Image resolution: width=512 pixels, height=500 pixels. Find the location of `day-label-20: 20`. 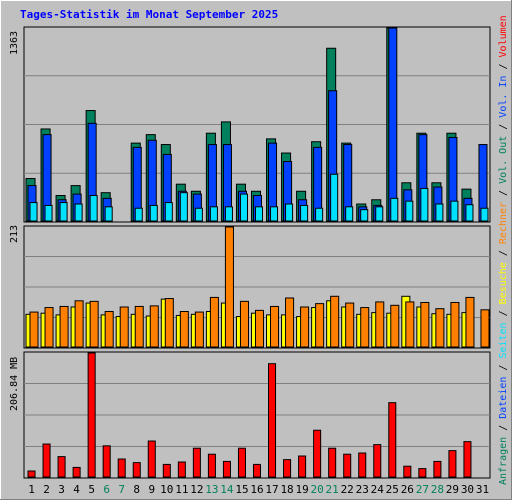

day-label-20: 20 is located at coordinates (317, 489).